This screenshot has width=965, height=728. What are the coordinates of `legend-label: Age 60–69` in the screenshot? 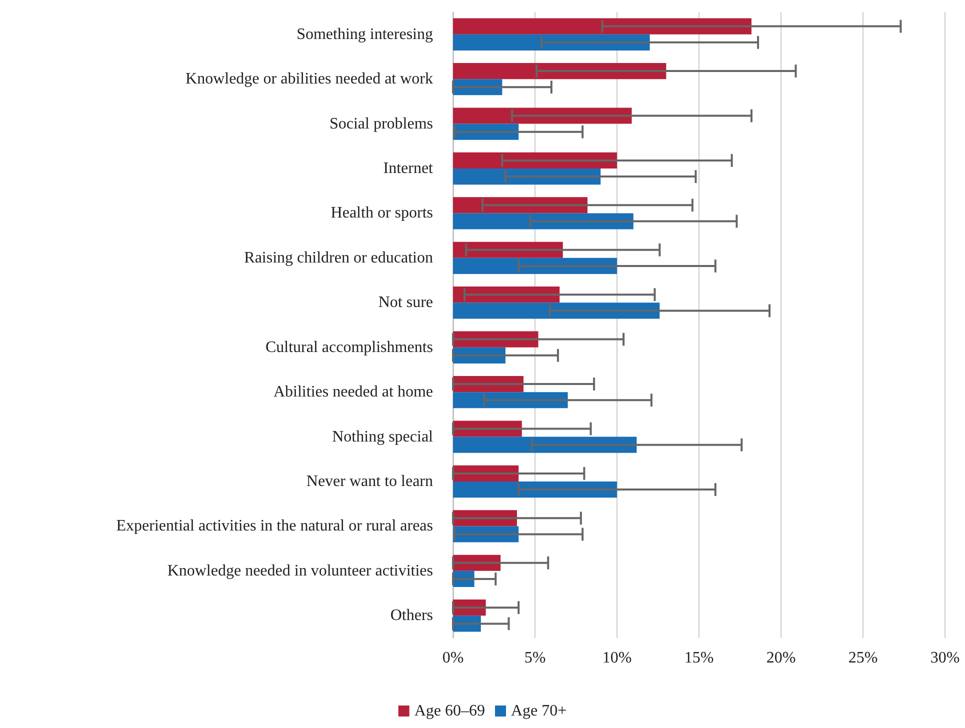 It's located at (449, 711).